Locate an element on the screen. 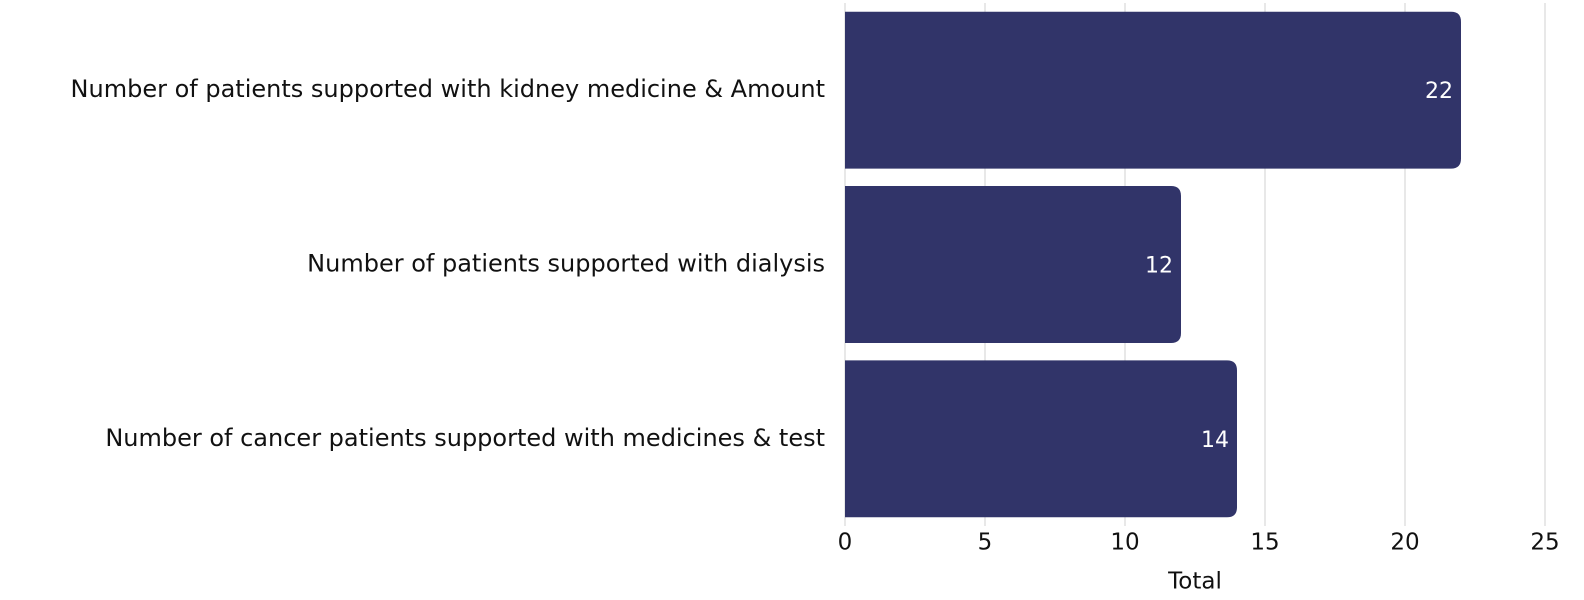 This screenshot has height=600, width=1584. x-tick-label: 15 is located at coordinates (1264, 543).